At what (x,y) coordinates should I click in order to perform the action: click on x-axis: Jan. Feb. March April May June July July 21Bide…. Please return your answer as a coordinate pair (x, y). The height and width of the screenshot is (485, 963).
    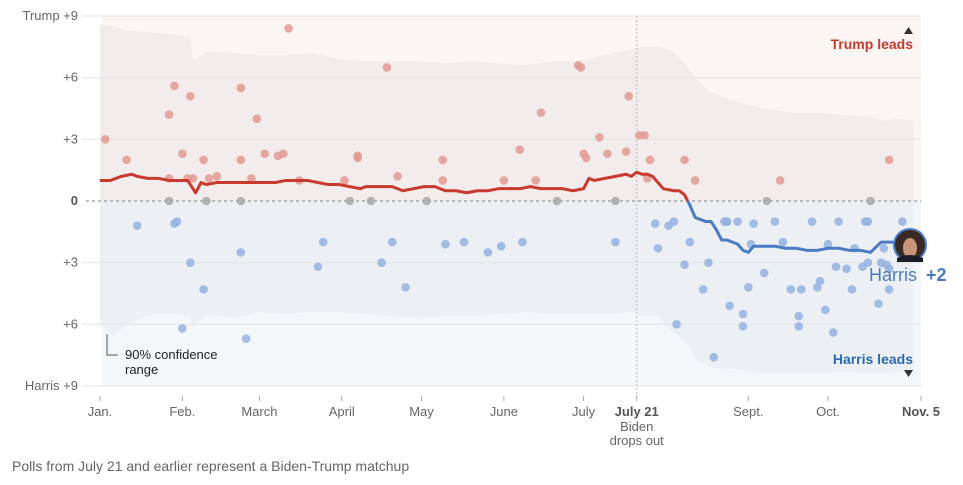
    Looking at the image, I should click on (514, 422).